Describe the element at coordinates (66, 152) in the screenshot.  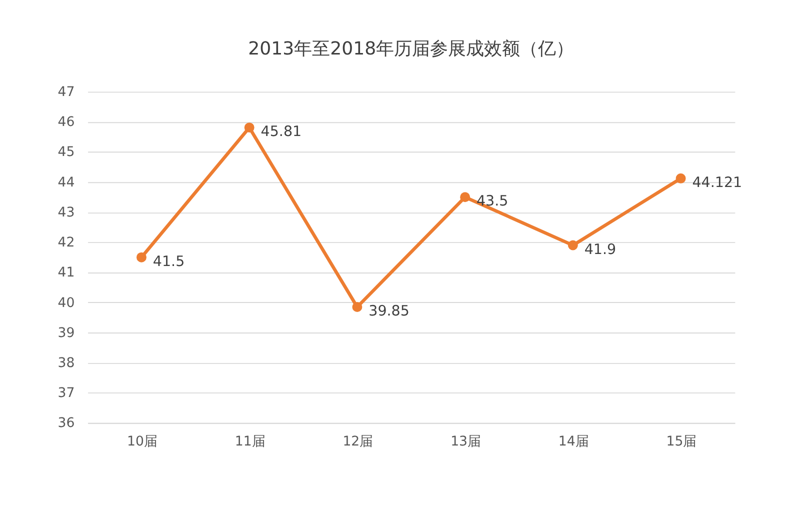
I see `y-tick-label: 45` at that location.